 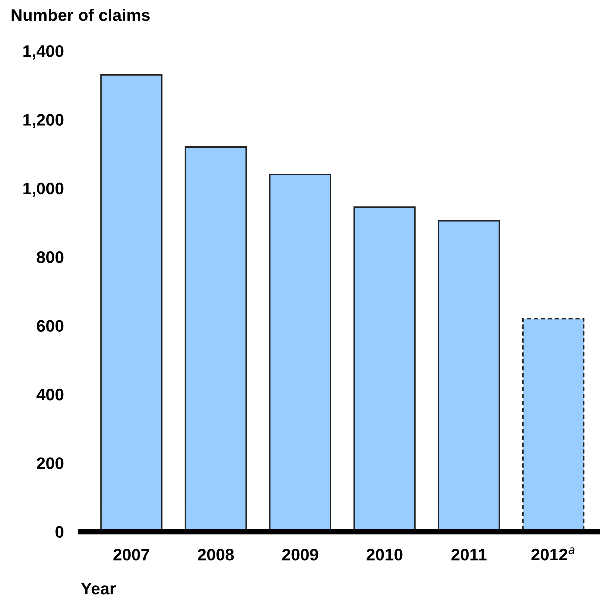 What do you see at coordinates (44, 190) in the screenshot?
I see `y-tick-label: 1,000` at bounding box center [44, 190].